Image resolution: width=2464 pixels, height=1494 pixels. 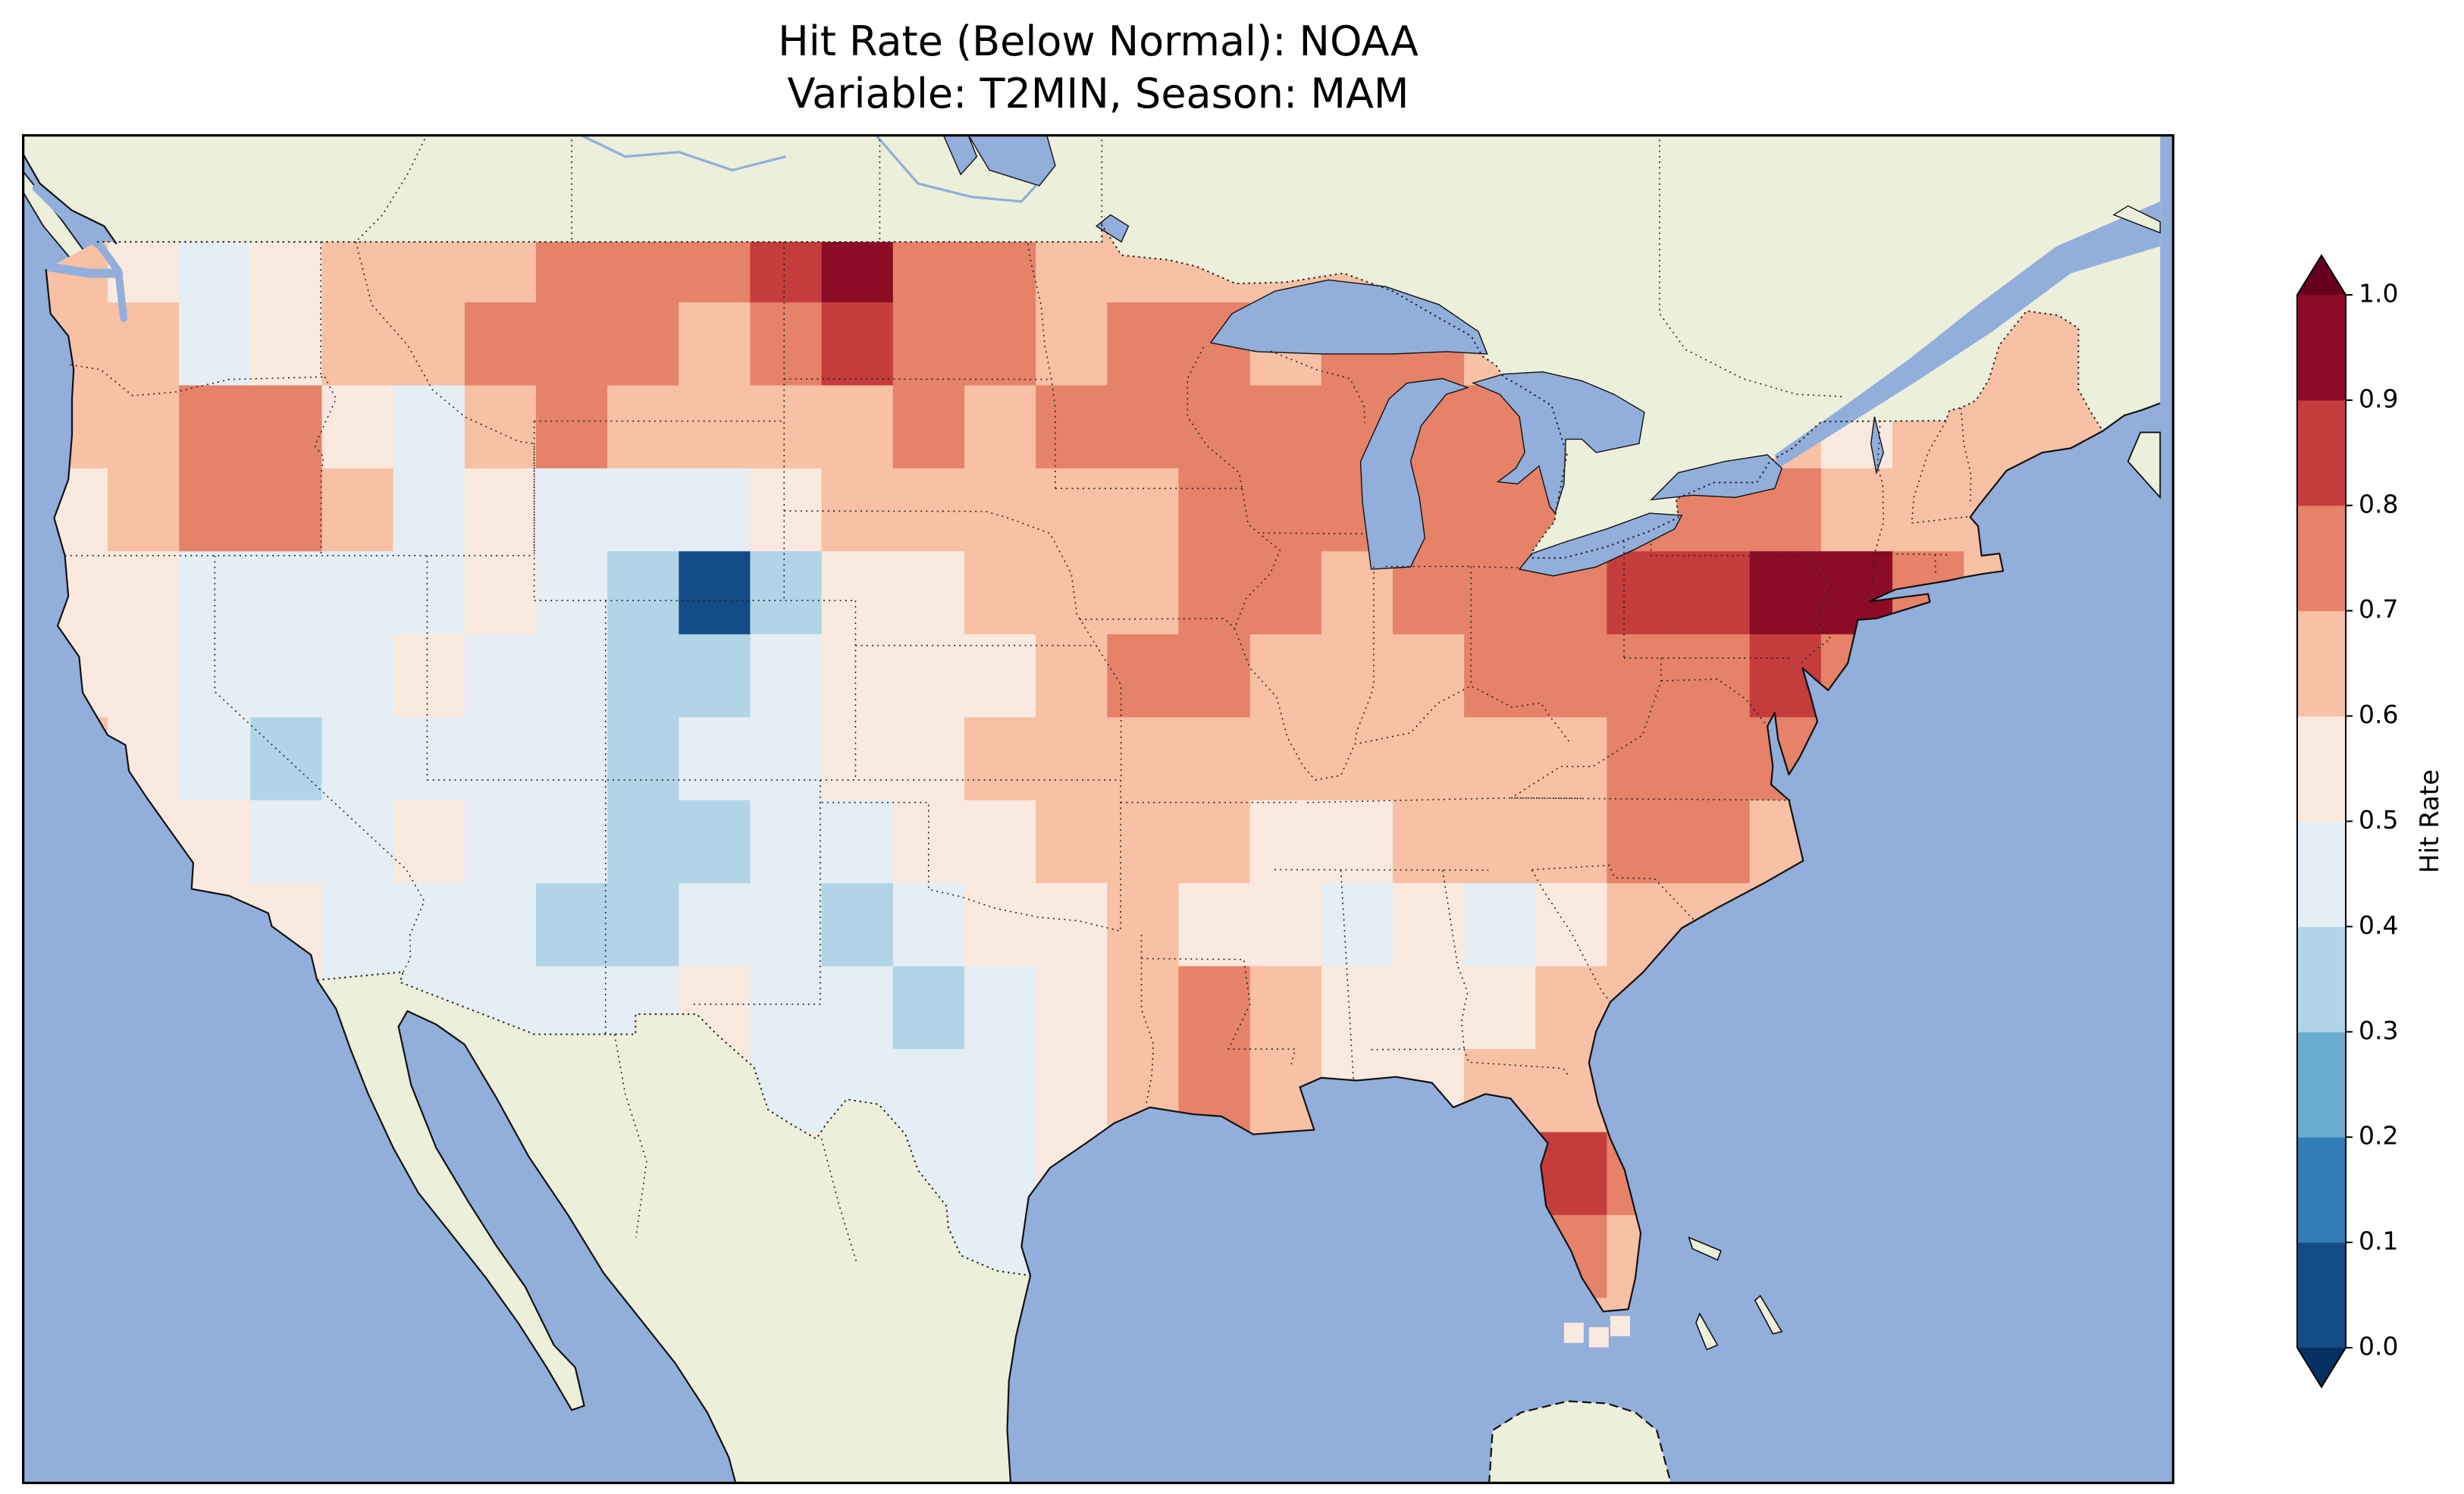 What do you see at coordinates (674, 1228) in the screenshot?
I see `mexico-land` at bounding box center [674, 1228].